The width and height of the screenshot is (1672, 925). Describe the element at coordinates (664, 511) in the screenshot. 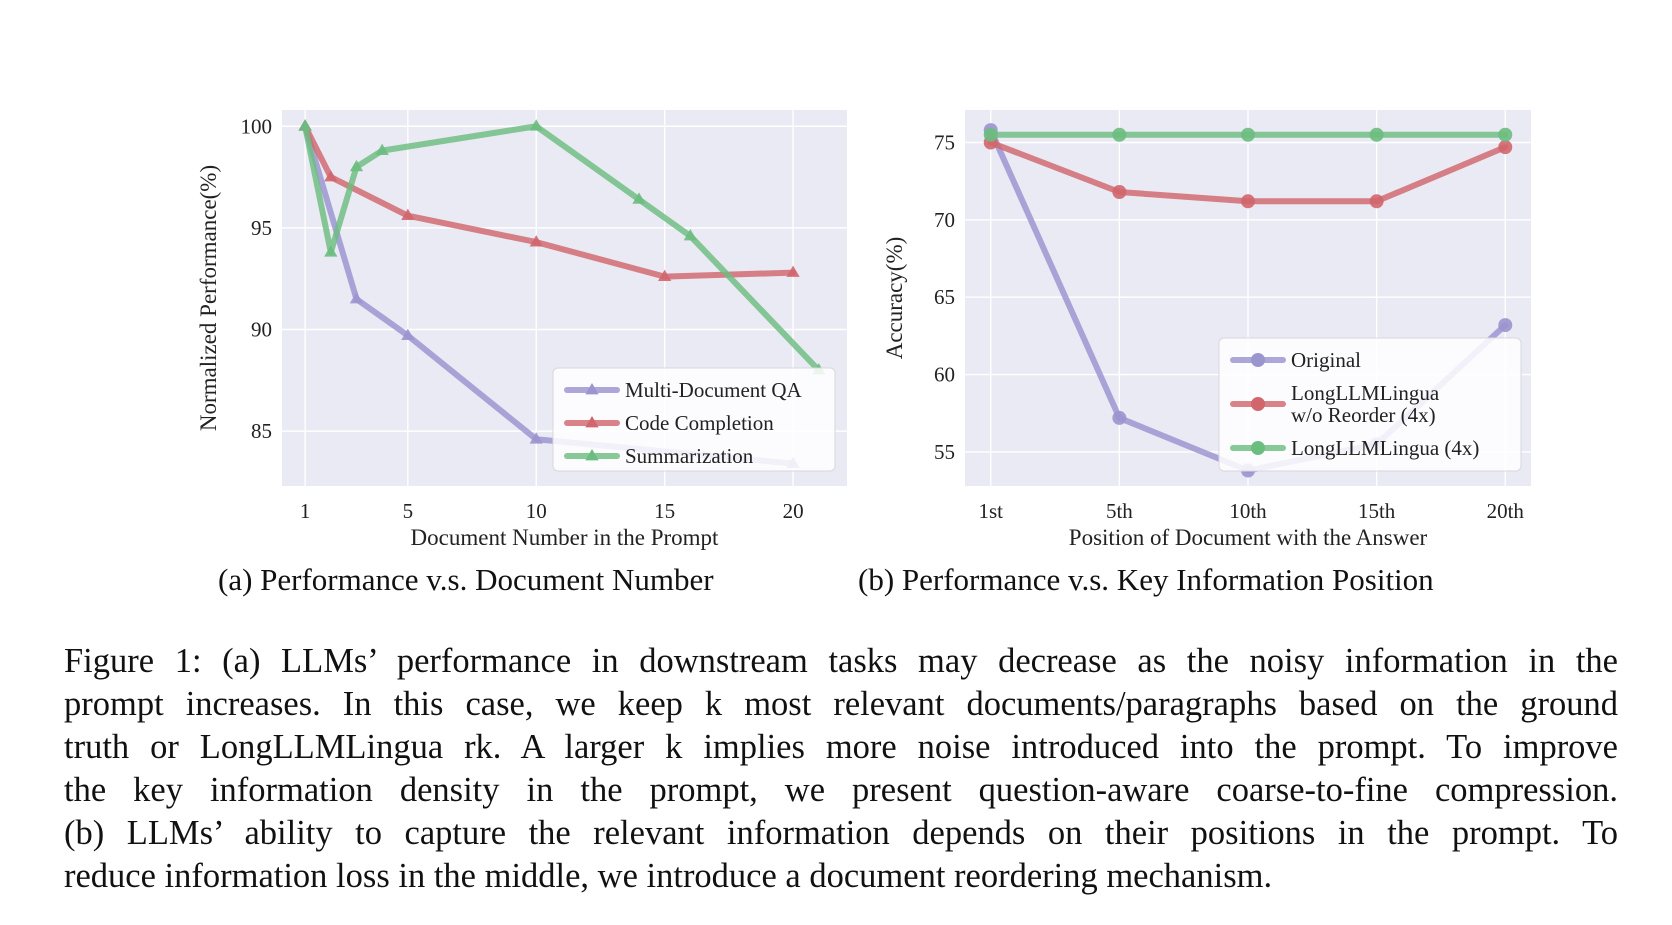

I see `x-tick-label: 15` at that location.